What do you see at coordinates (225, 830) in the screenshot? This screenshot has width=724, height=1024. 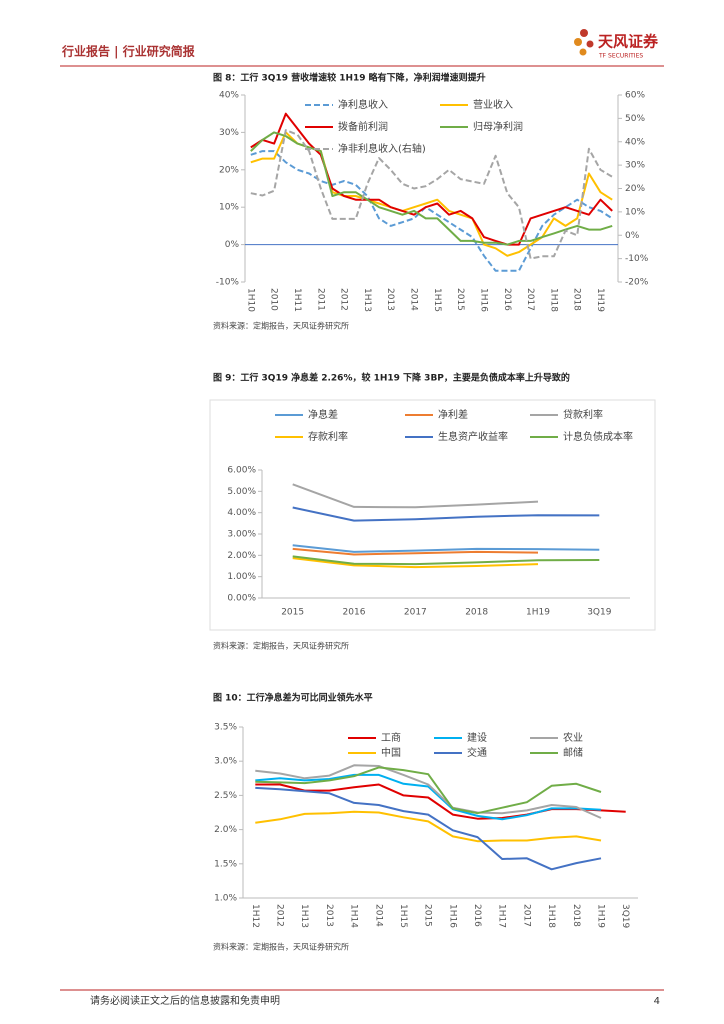 I see `y-tick-label: 2.0%` at bounding box center [225, 830].